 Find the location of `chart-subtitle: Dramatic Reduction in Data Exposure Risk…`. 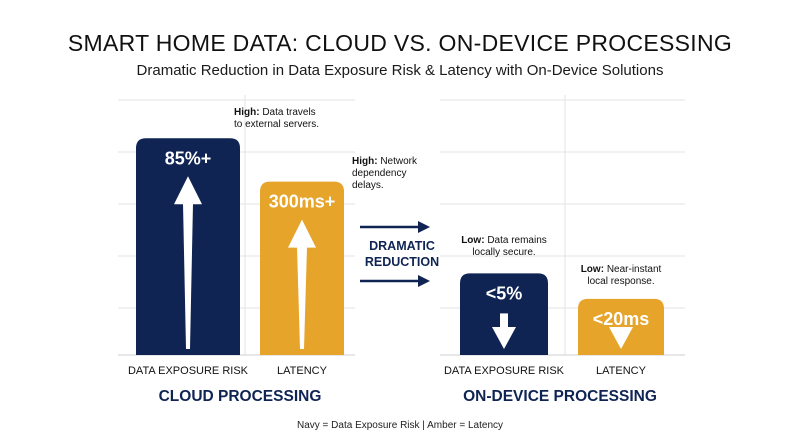

chart-subtitle: Dramatic Reduction in Data Exposure Risk… is located at coordinates (400, 70).